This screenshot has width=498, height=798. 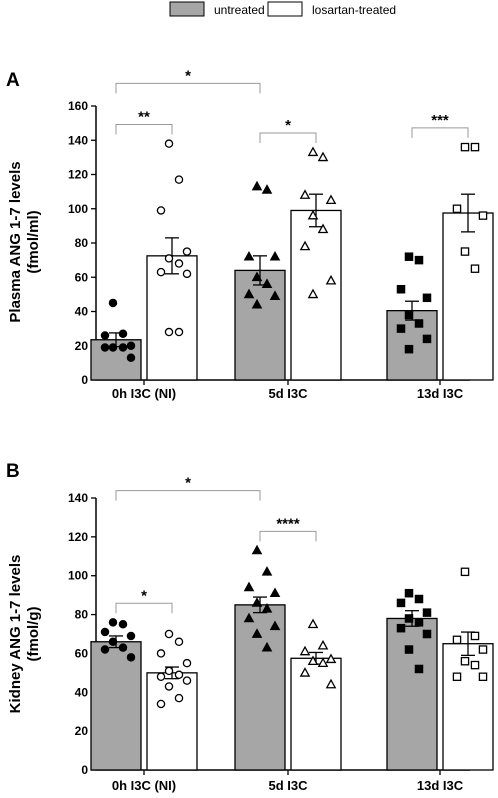 What do you see at coordinates (288, 523) in the screenshot?
I see `significance-label: ****` at bounding box center [288, 523].